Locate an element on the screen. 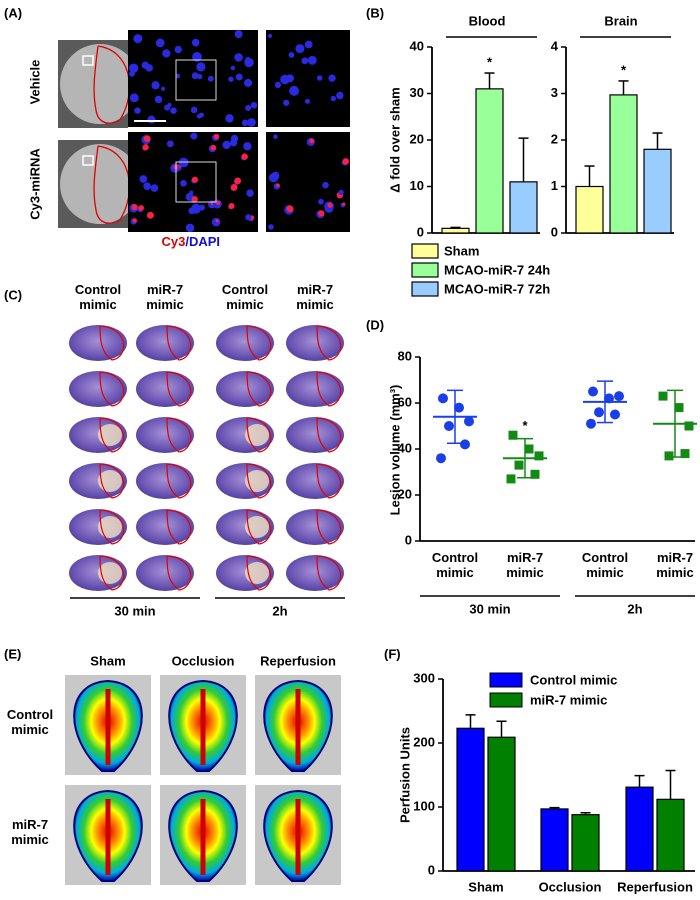 This screenshot has height=900, width=700. panel-label: (E) is located at coordinates (12, 653).